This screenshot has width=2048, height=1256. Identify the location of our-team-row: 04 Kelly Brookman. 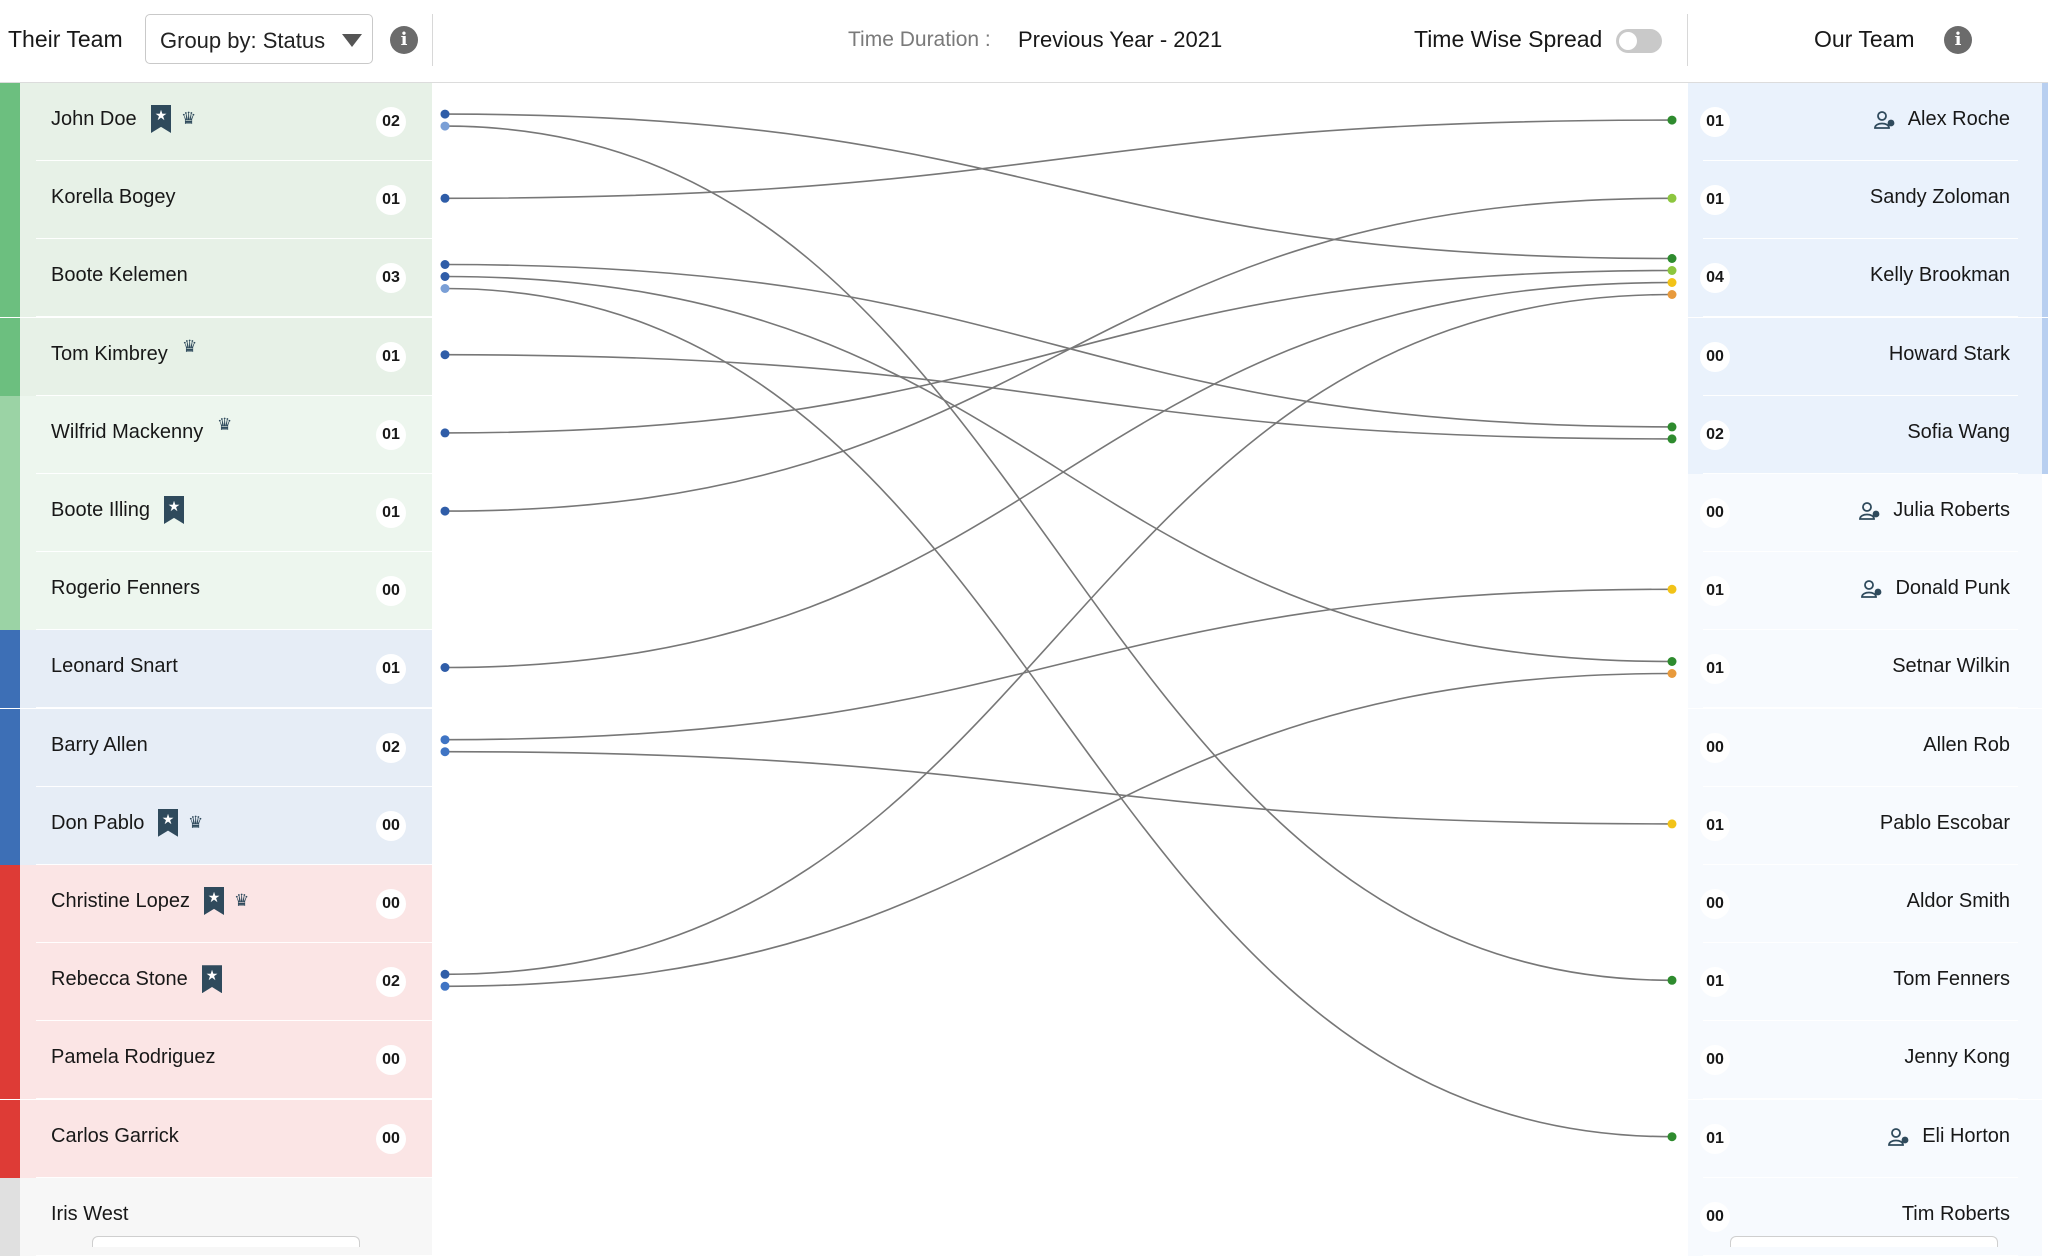
(1868, 278).